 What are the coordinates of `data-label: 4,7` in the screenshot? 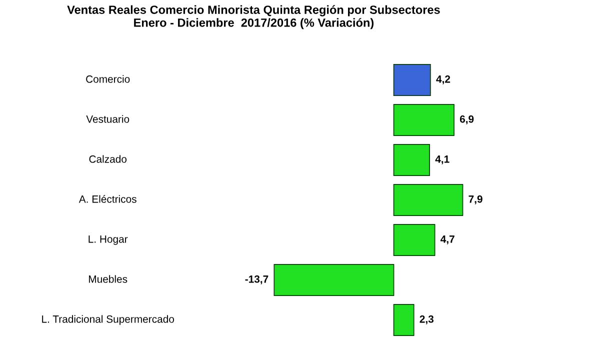 It's located at (447, 240).